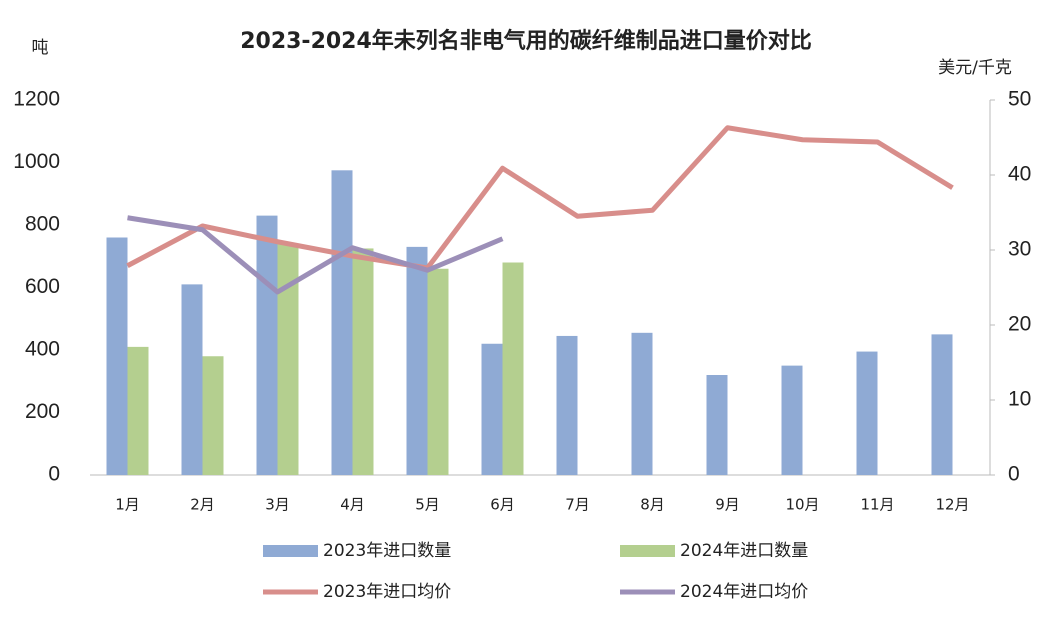 This screenshot has height=623, width=1052. I want to click on y2-tick-label: 10, so click(1019, 399).